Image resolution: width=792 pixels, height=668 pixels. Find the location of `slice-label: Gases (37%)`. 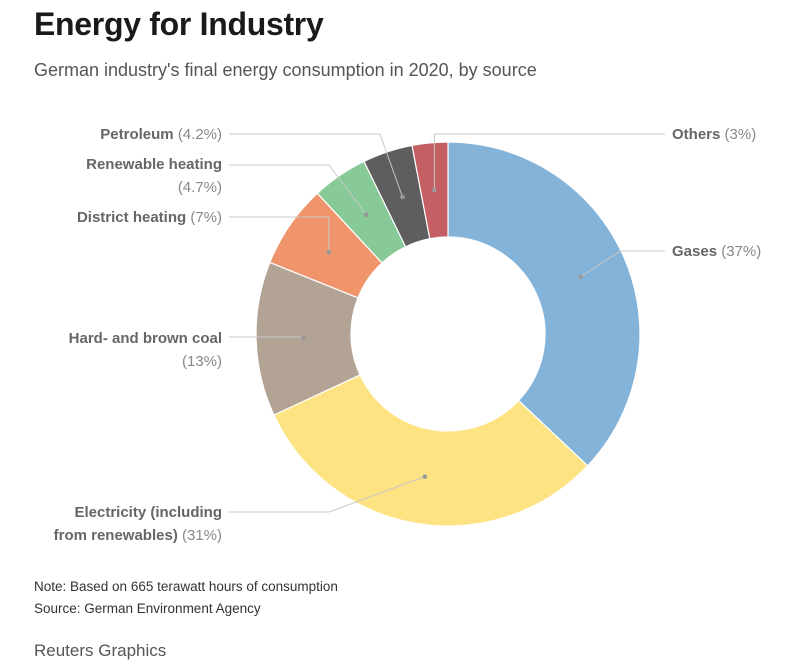

slice-label: Gases (37%) is located at coordinates (716, 251).